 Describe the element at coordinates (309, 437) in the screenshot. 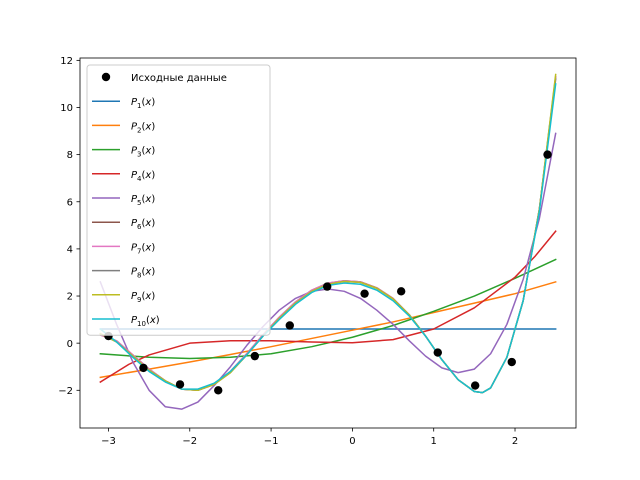

I see `x-axis: −3 −2 −1 0 1 2` at that location.